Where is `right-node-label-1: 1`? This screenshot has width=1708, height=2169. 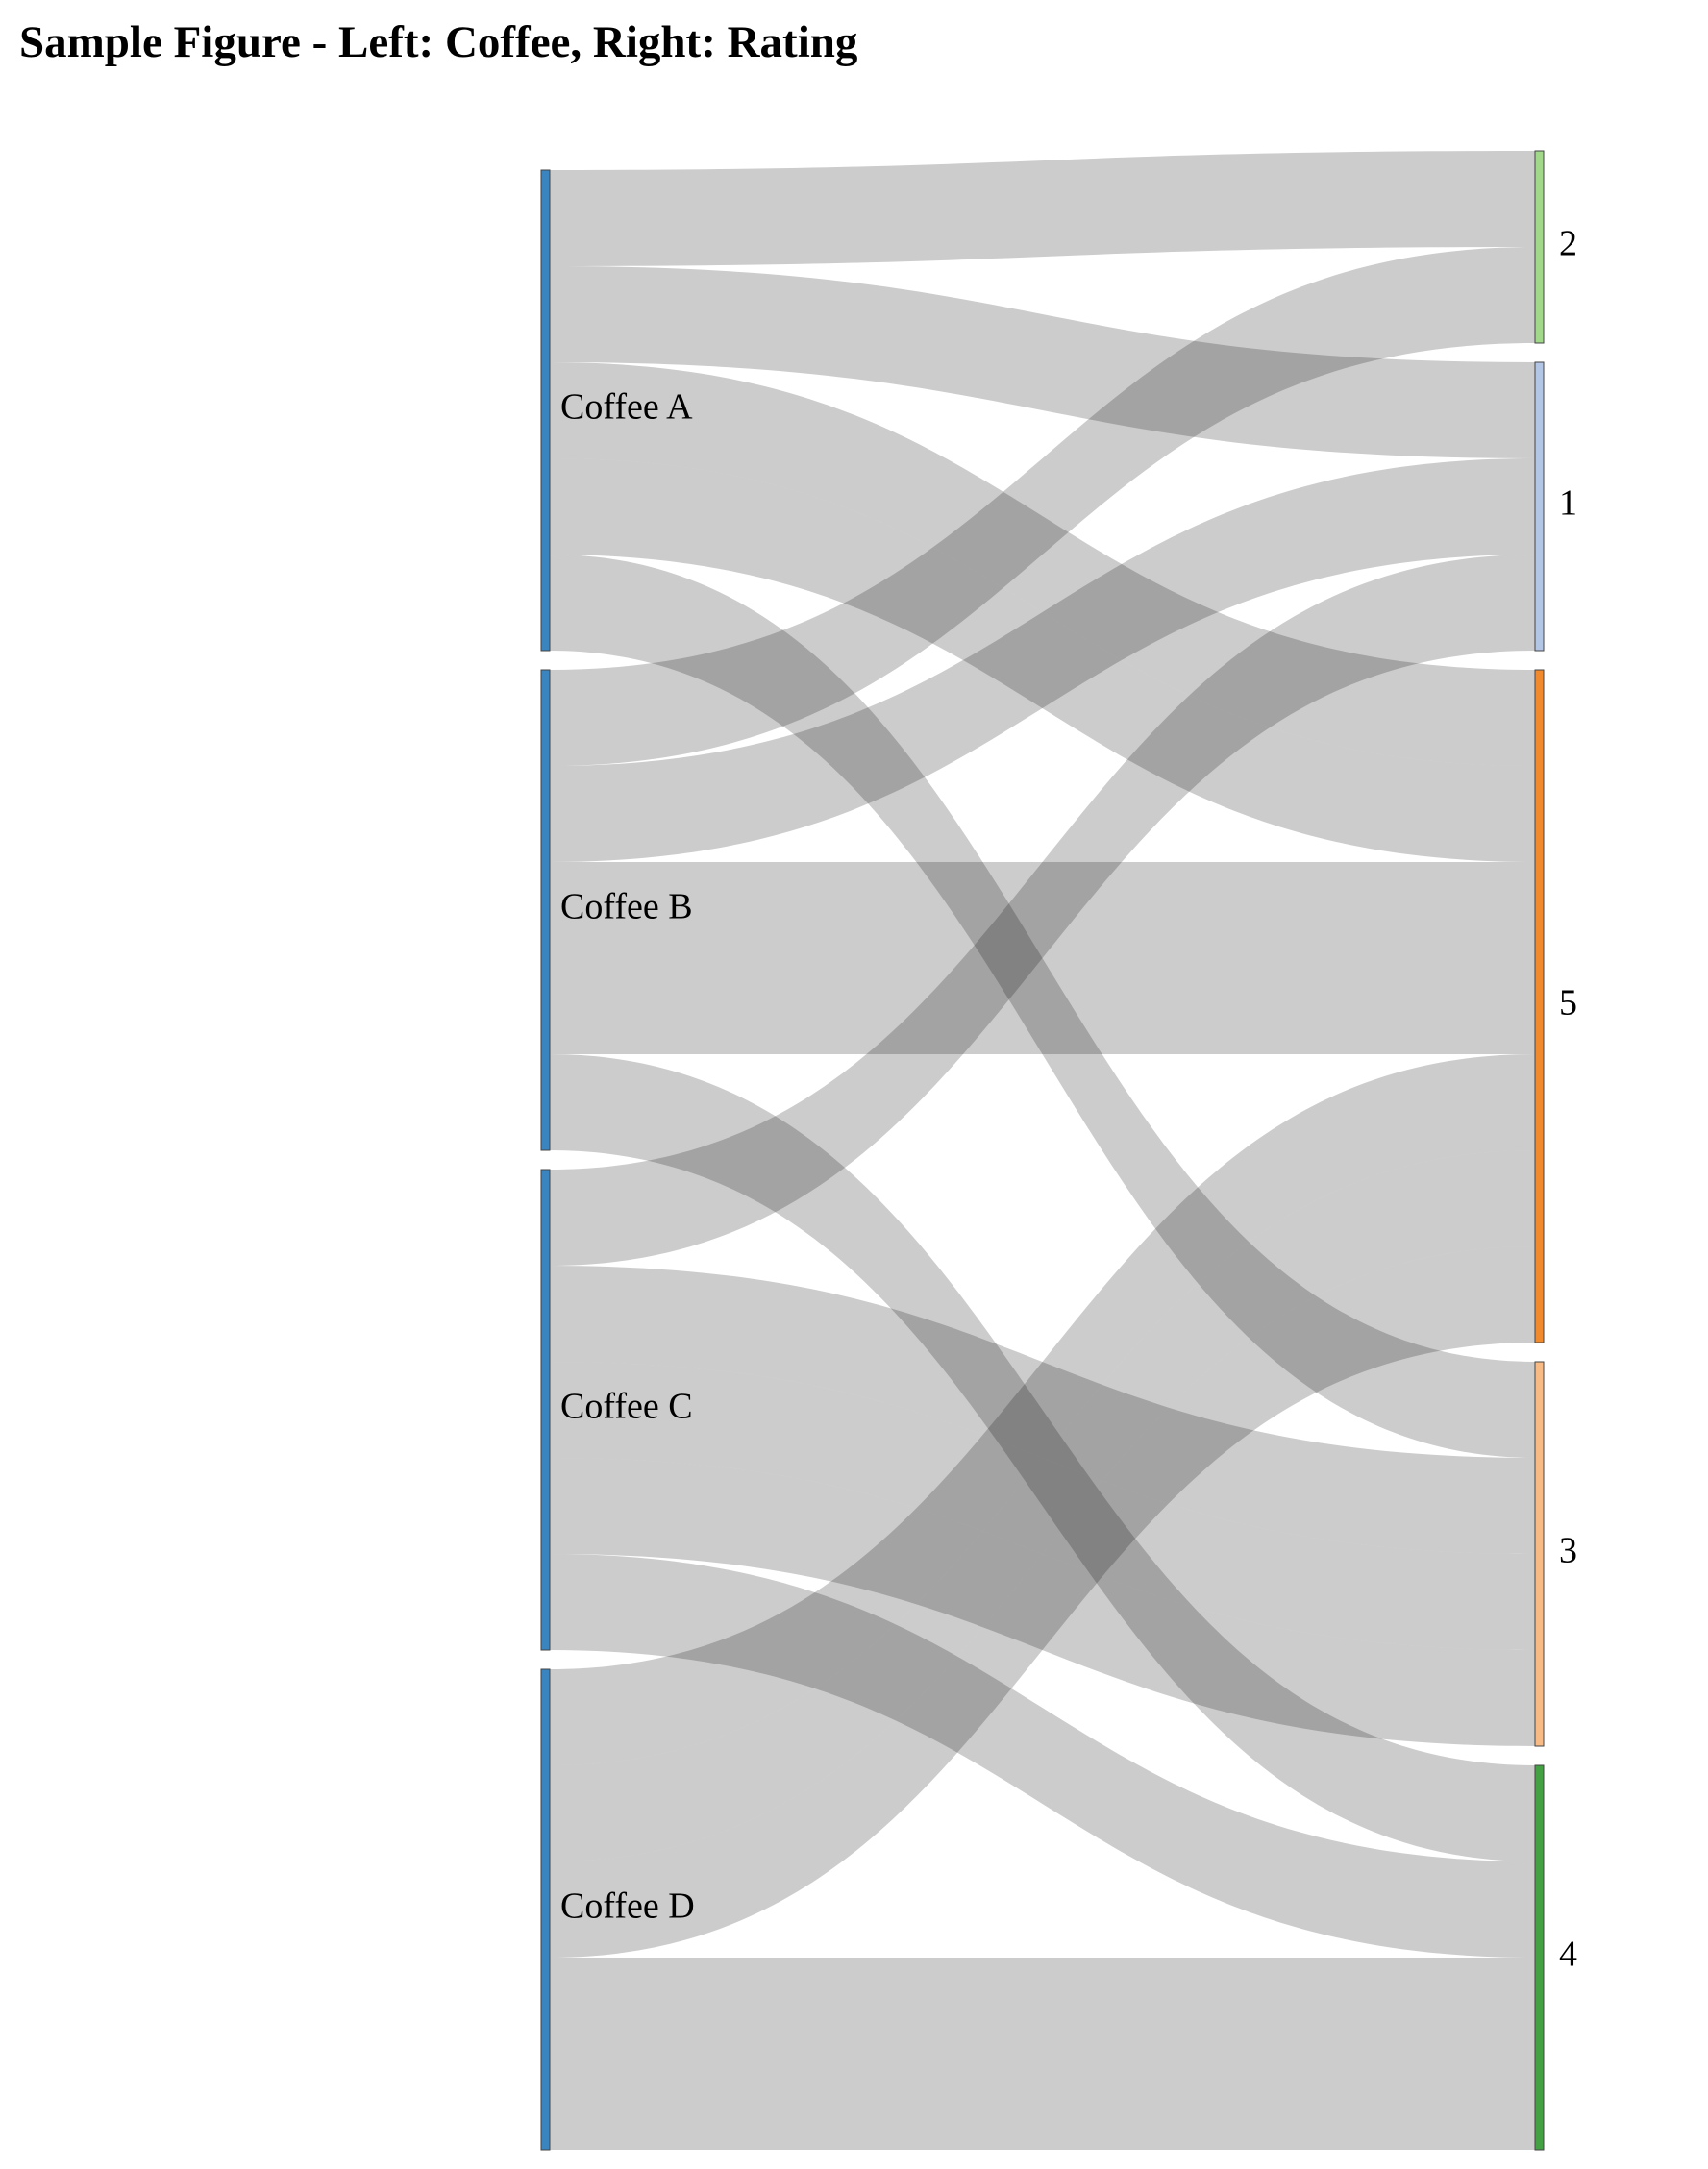
right-node-label-1: 1 is located at coordinates (1568, 503).